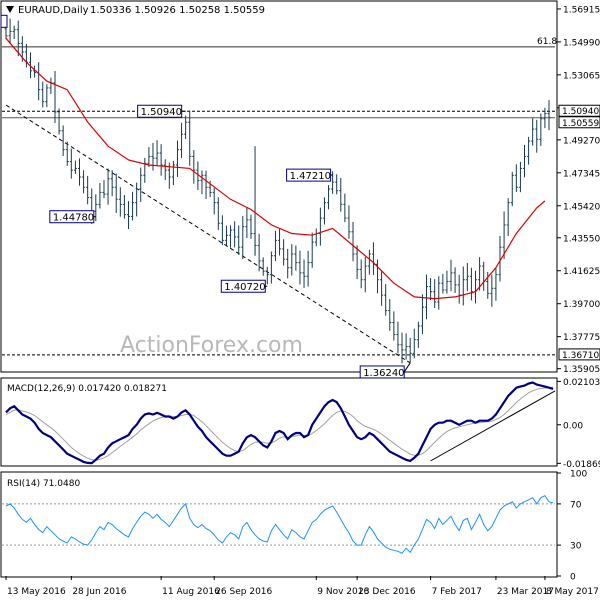 The height and width of the screenshot is (600, 600). Describe the element at coordinates (581, 465) in the screenshot. I see `macd-axis-label: -0.018699` at that location.